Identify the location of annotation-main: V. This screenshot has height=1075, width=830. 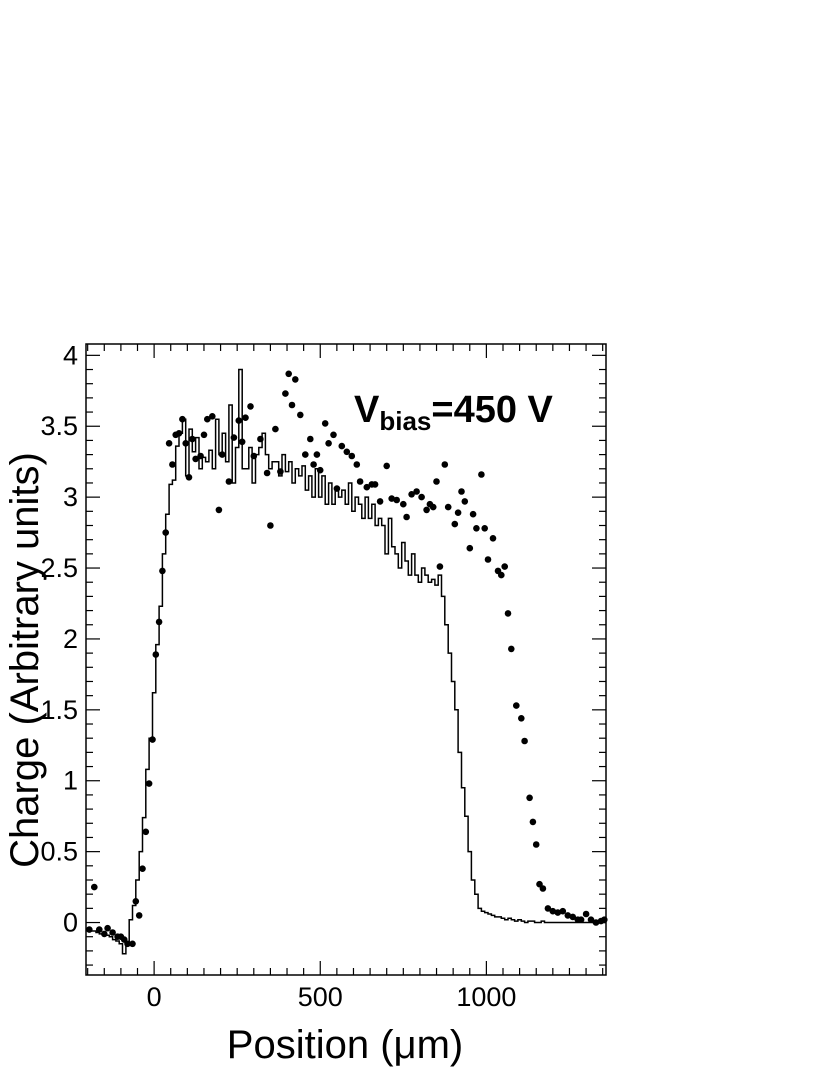
(367, 410).